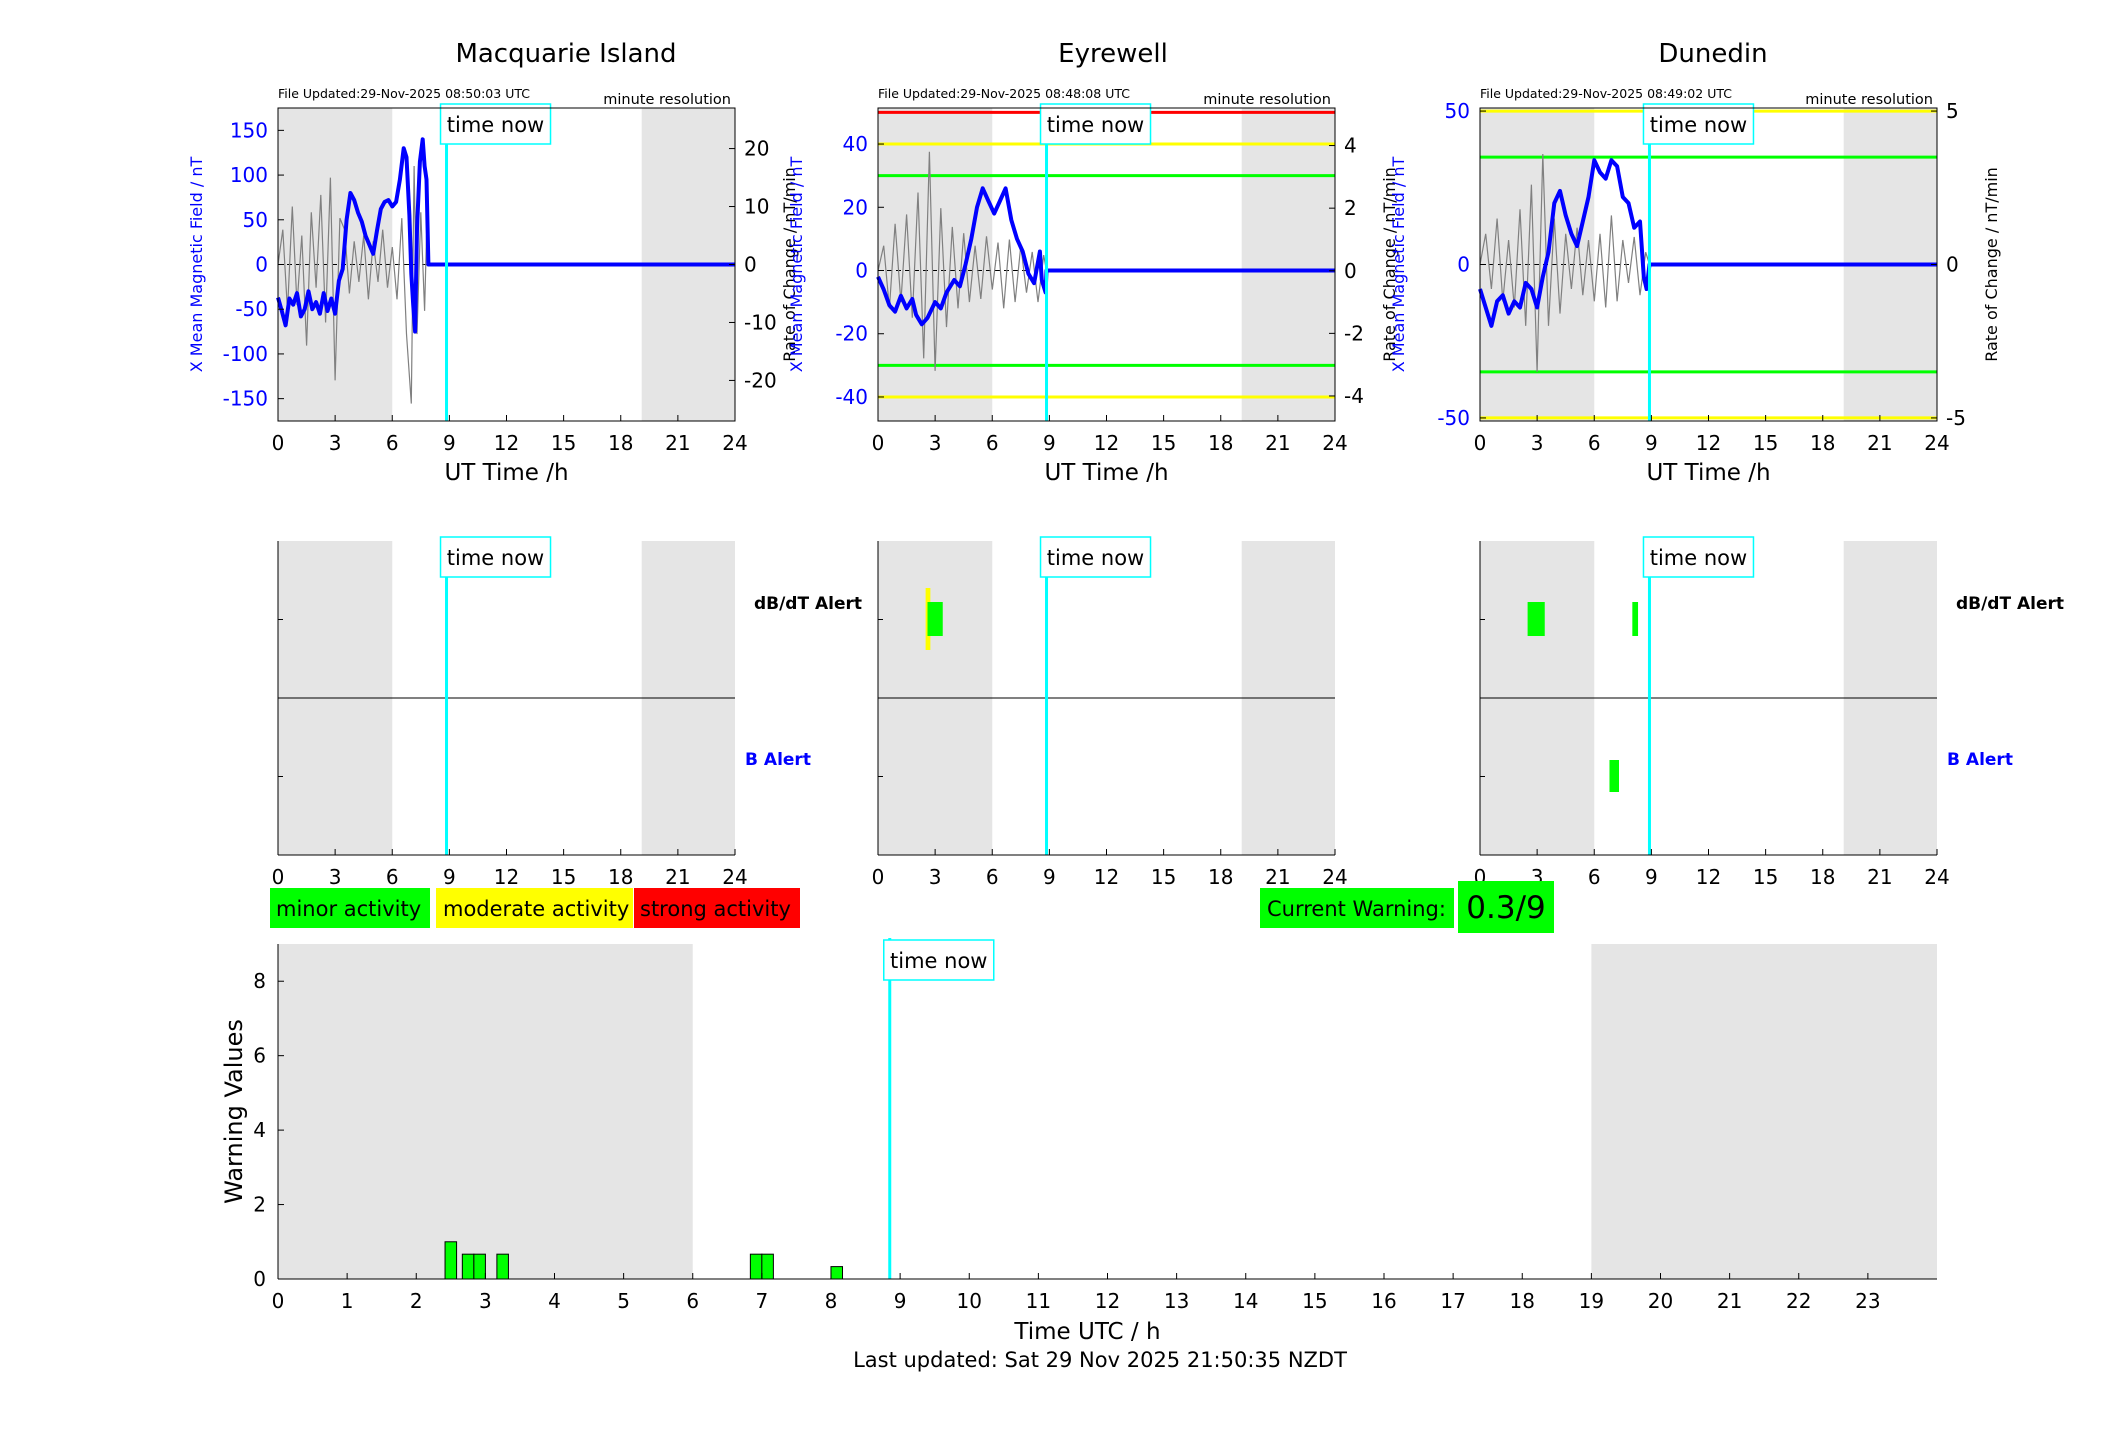 The height and width of the screenshot is (1437, 2117). What do you see at coordinates (506, 284) in the screenshot?
I see `rate-of-change-line` at bounding box center [506, 284].